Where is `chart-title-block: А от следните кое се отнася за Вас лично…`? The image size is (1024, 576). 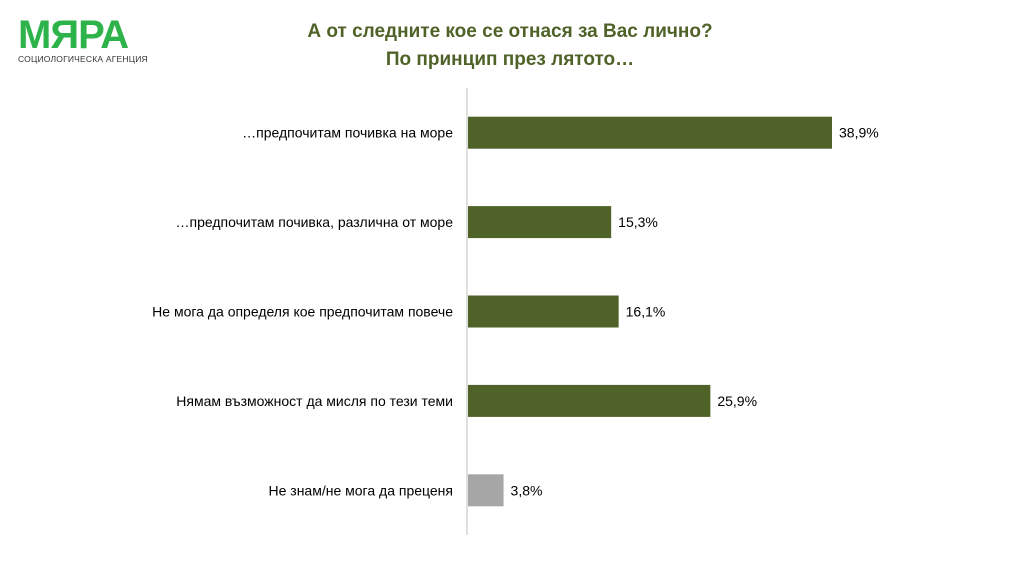
chart-title-block: А от следните кое се отнася за Вас лично… is located at coordinates (510, 46).